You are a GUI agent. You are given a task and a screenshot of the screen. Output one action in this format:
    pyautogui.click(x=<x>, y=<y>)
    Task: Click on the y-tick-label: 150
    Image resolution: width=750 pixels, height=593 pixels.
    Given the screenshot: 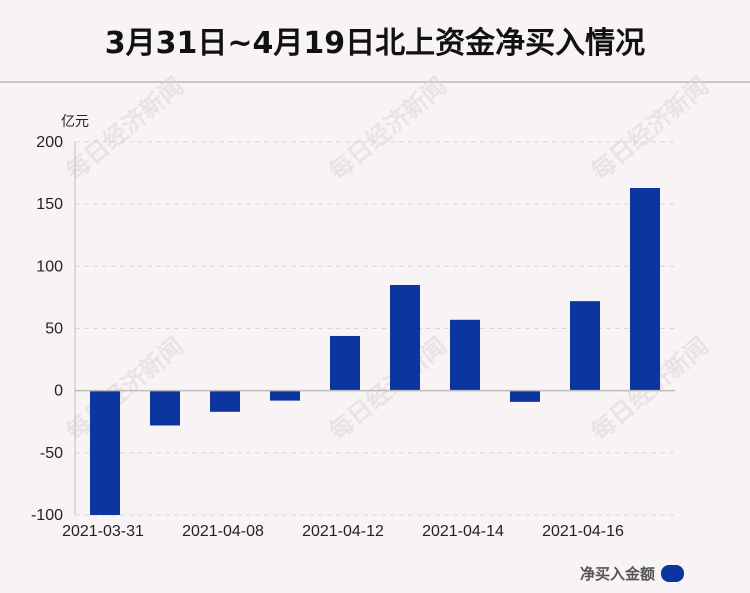 What is the action you would take?
    pyautogui.click(x=49, y=204)
    